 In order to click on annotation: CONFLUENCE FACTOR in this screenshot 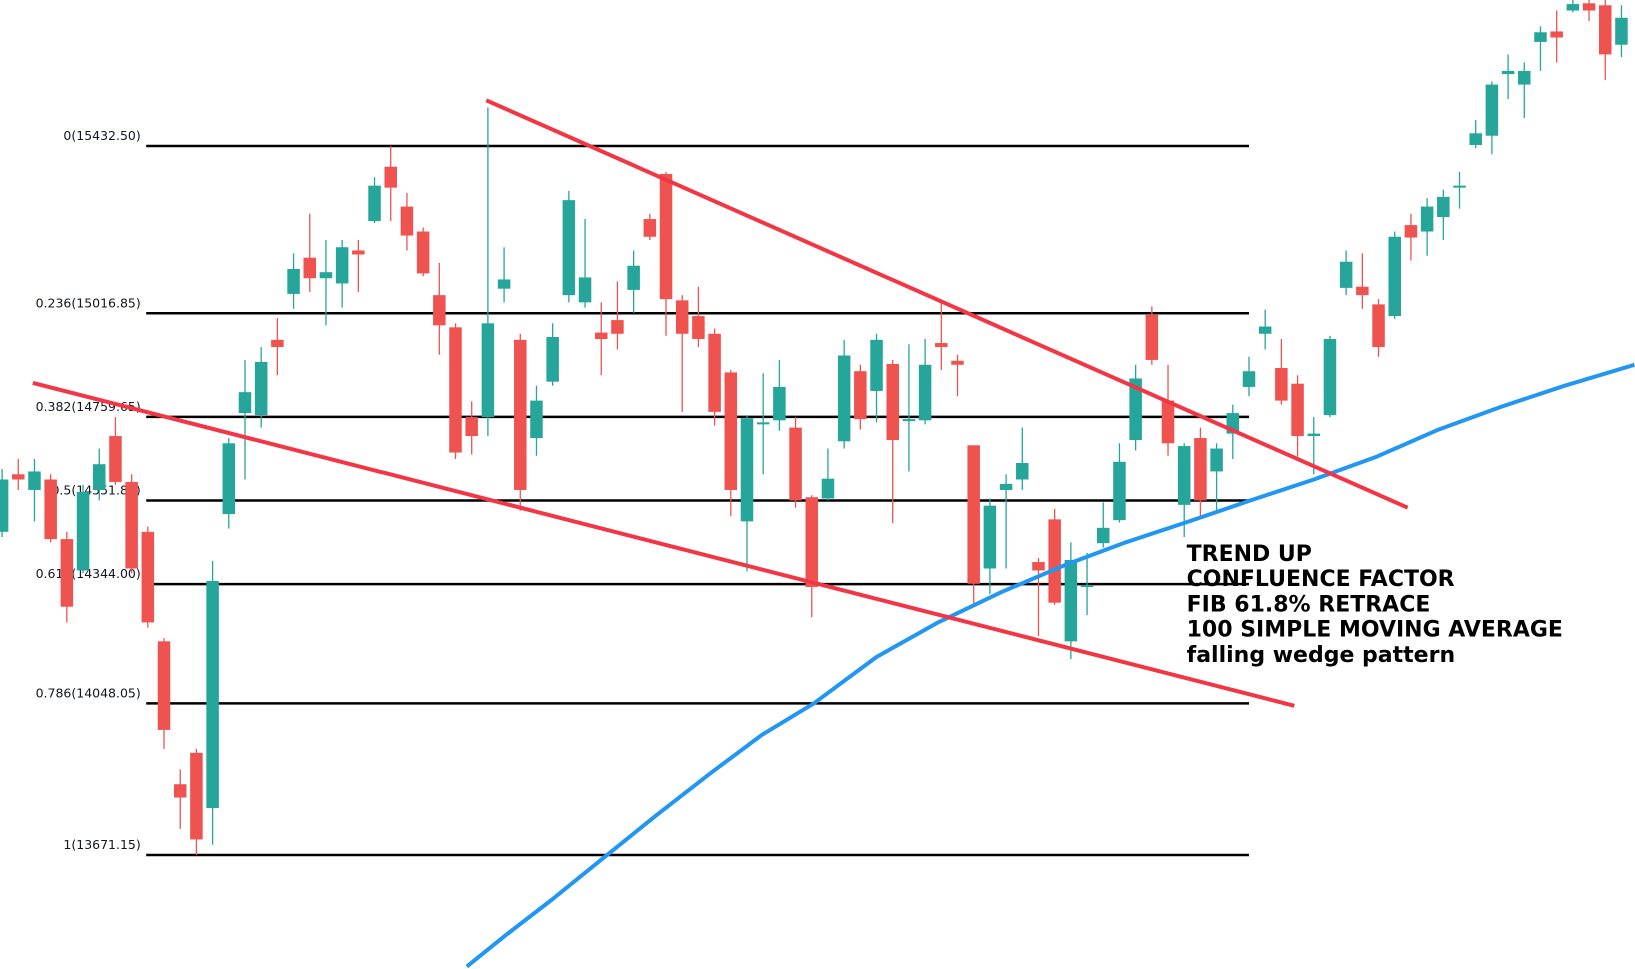, I will do `click(1321, 579)`.